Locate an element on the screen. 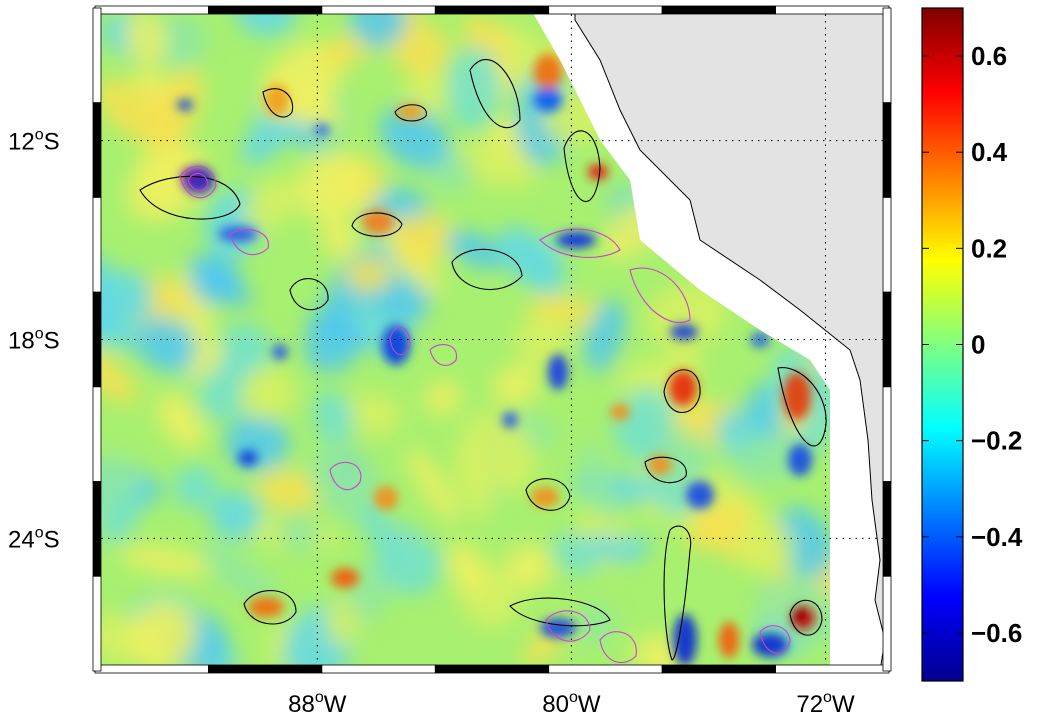 The width and height of the screenshot is (1046, 723). latitude-labels: 12oS 18oS 24oS is located at coordinates (34, 340).